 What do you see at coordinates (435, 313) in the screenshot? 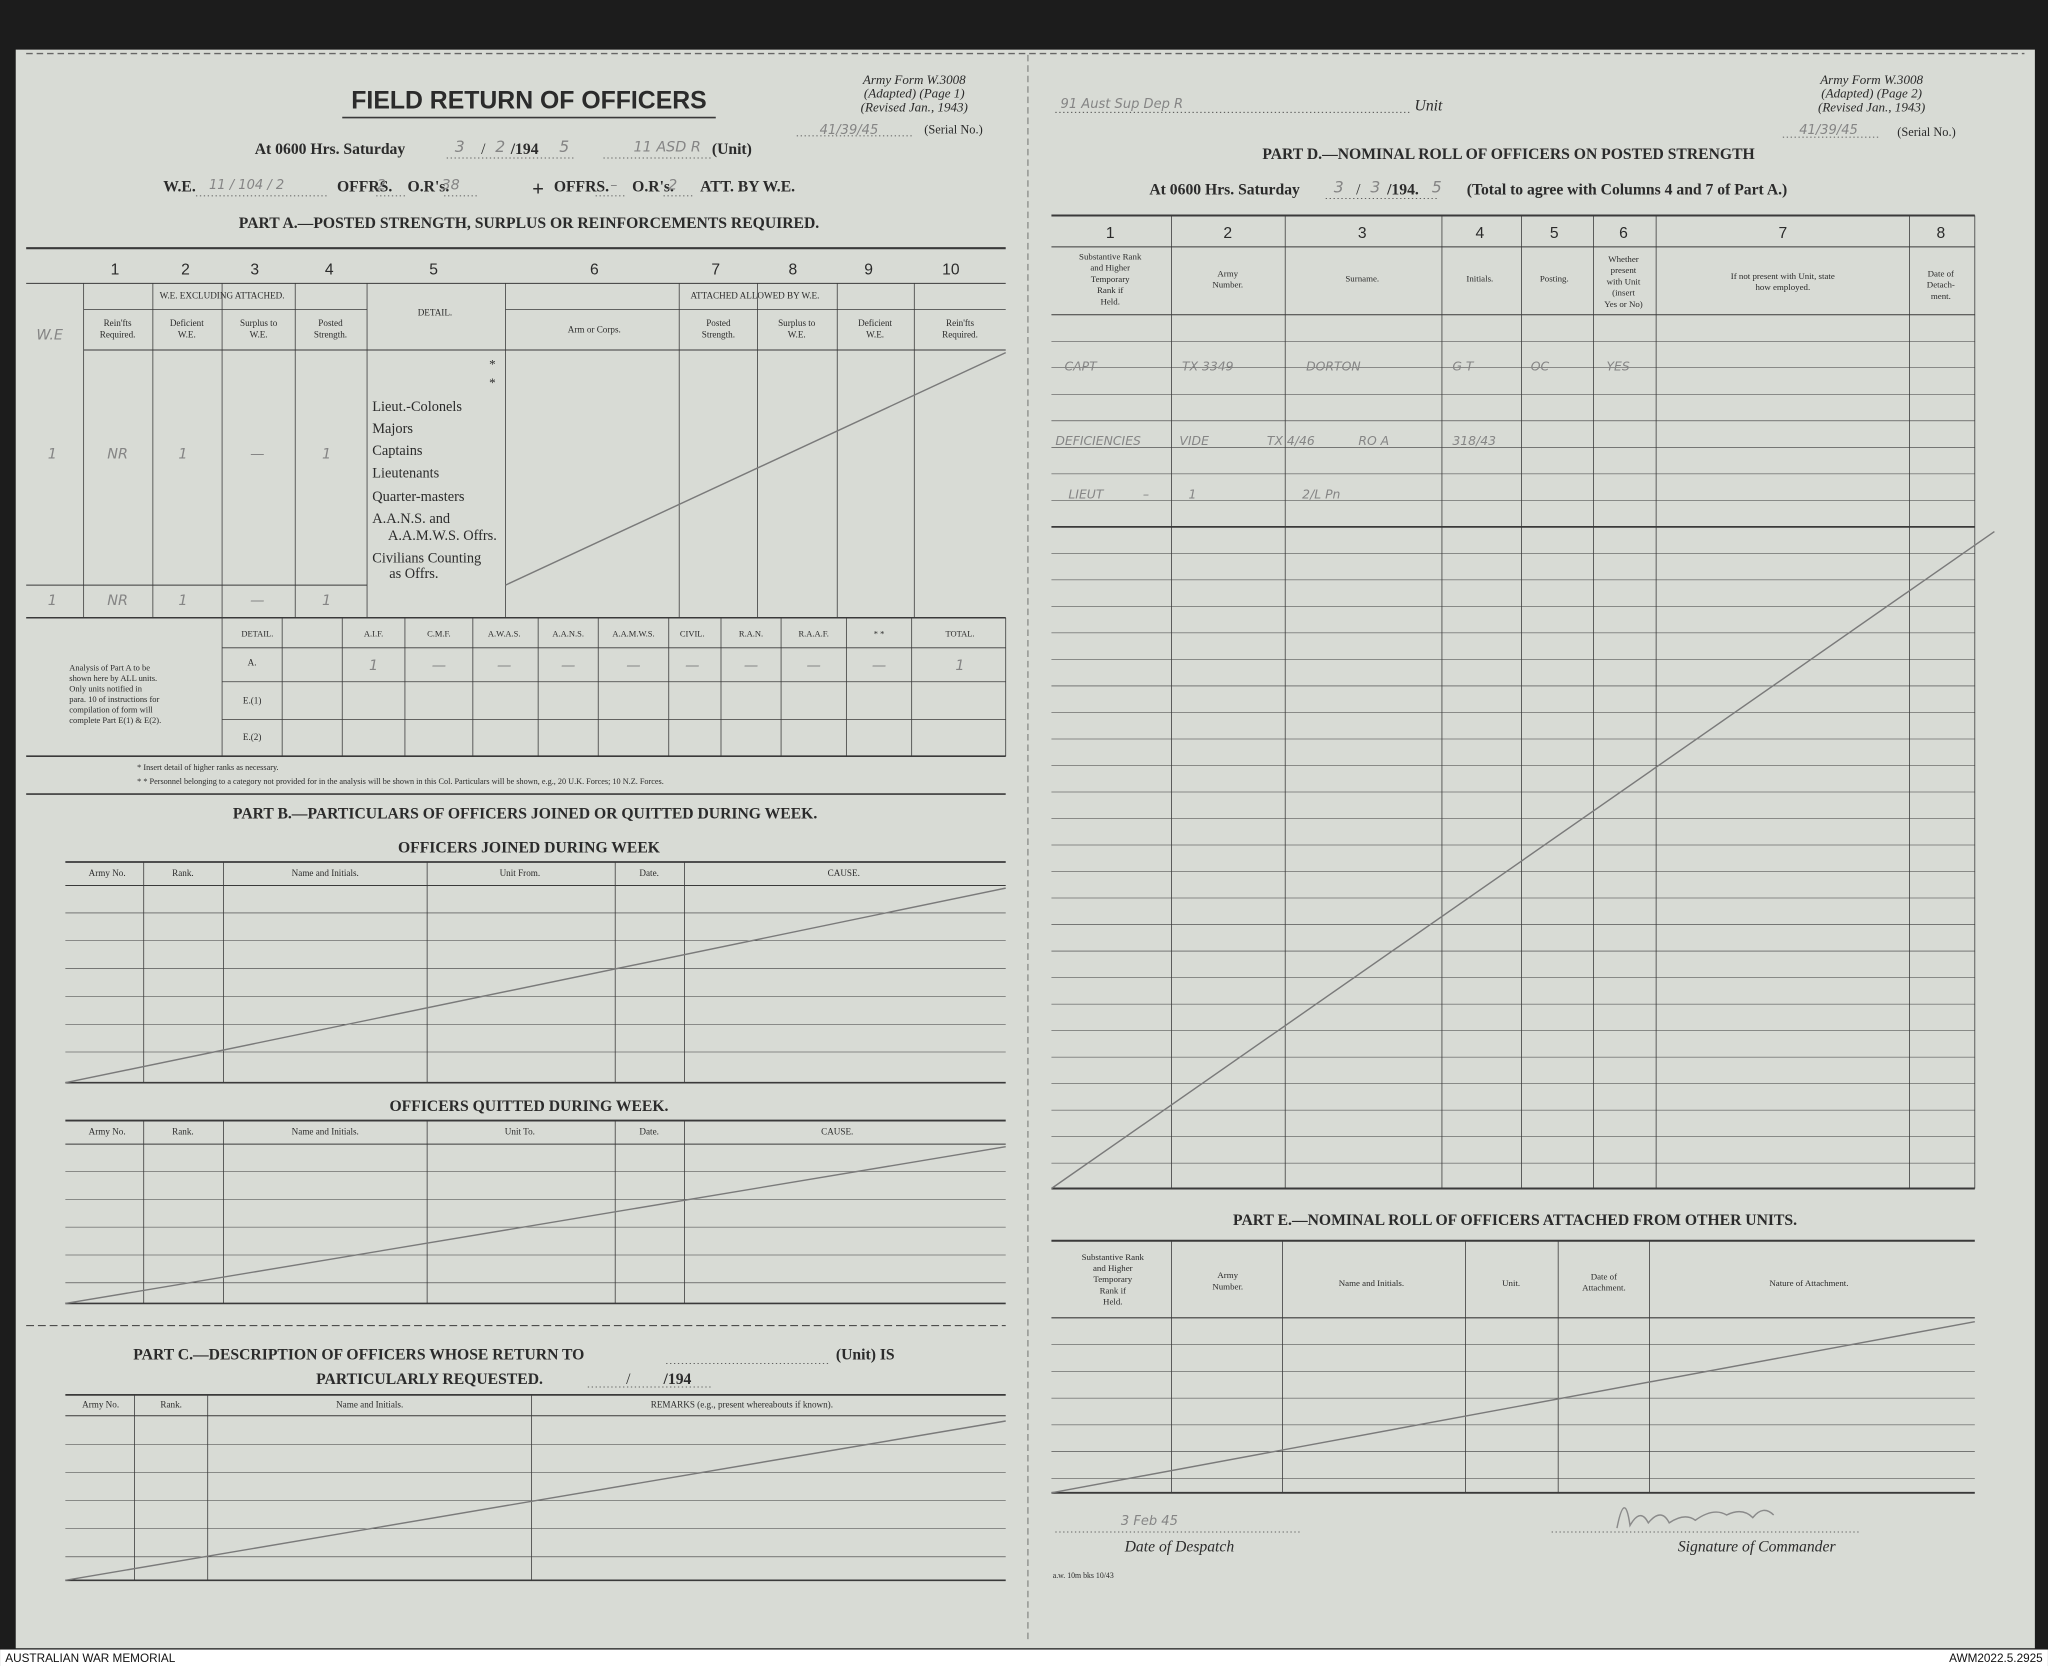
I see `form-text: DETAIL.` at bounding box center [435, 313].